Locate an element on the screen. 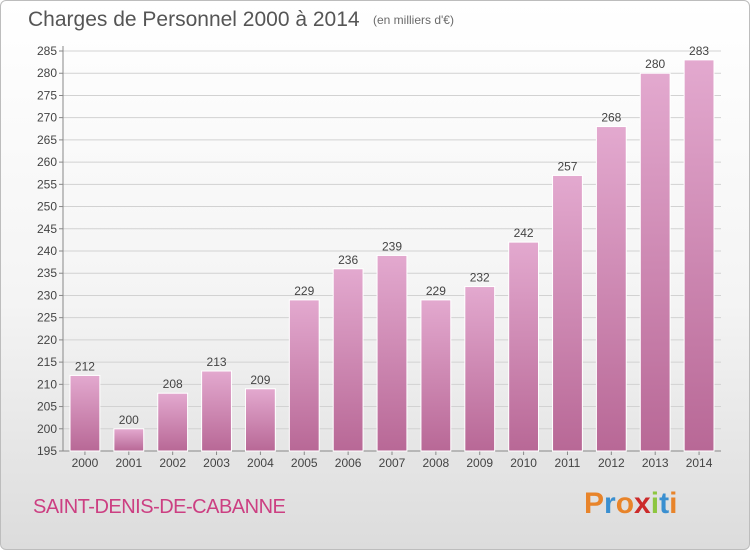  y-tick-label: 255 is located at coordinates (47, 184).